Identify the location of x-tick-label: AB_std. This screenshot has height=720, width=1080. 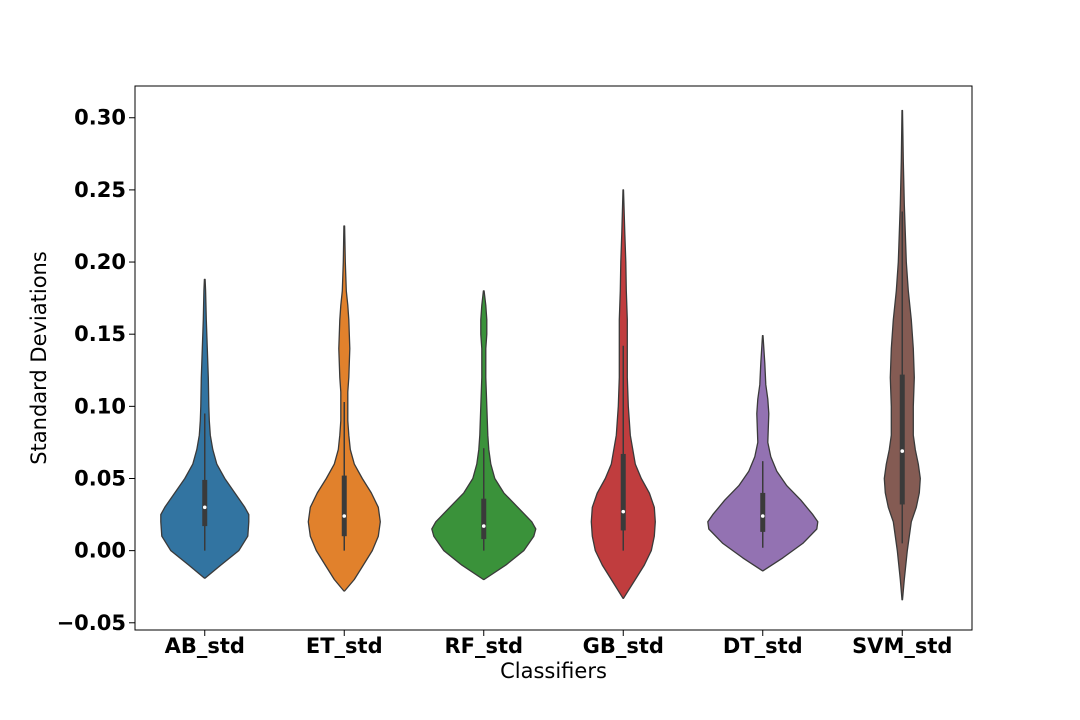
(205, 646).